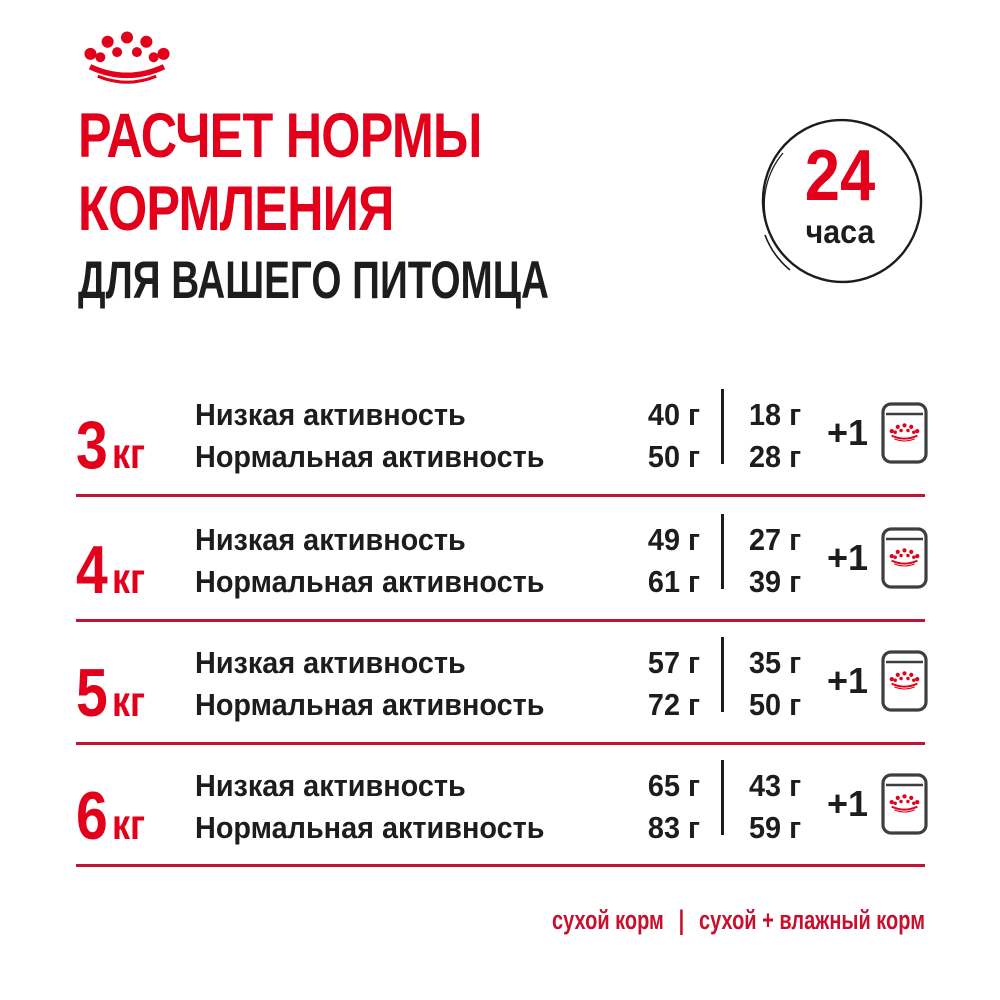 The width and height of the screenshot is (1000, 1000). I want to click on dry-value-normal: 50 г, so click(673, 456).